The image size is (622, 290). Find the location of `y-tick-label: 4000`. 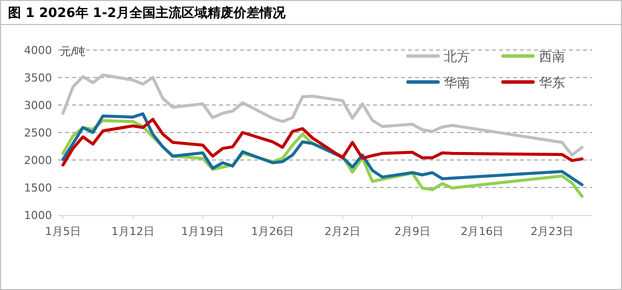

y-tick-label: 4000 is located at coordinates (38, 50).